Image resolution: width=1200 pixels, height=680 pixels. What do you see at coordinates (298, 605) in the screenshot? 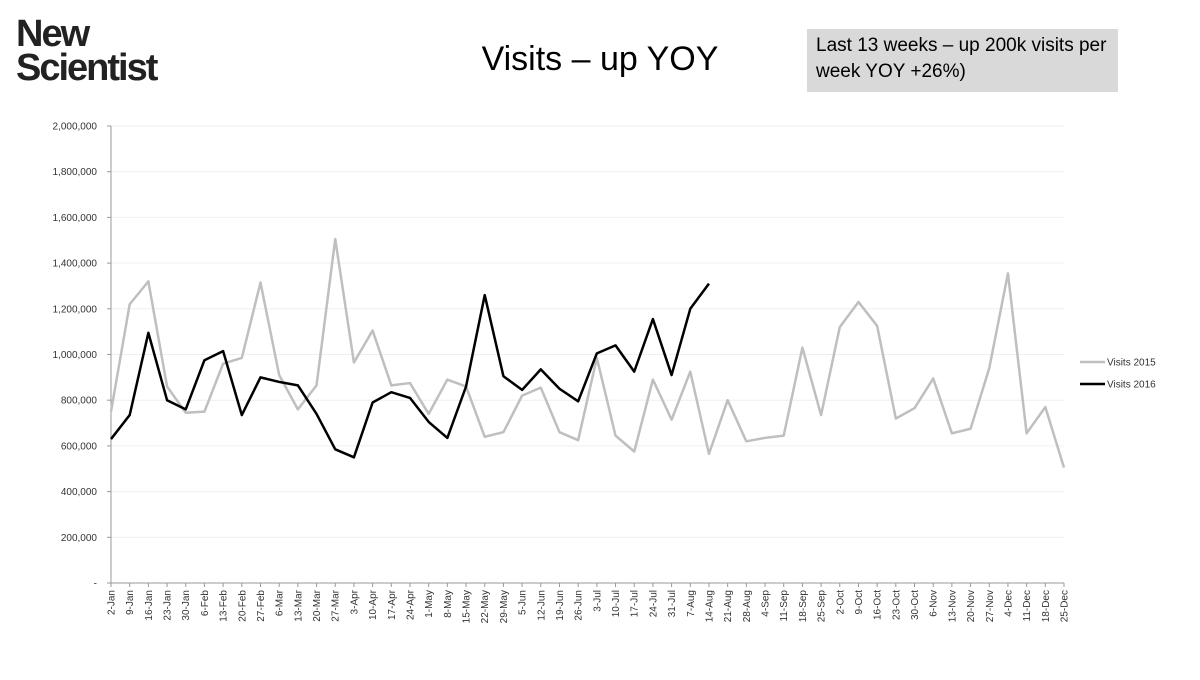
I see `x-tick-label: 13-Mar` at bounding box center [298, 605].